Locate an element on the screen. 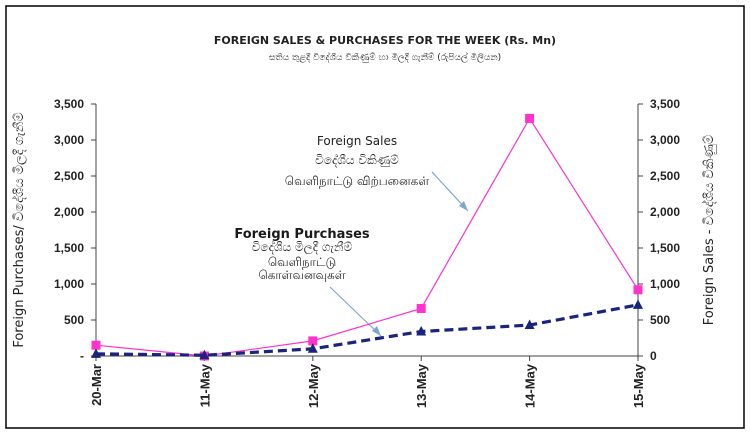  purchases-annotation-line-4: கொள்வனவுகள் is located at coordinates (301, 275).